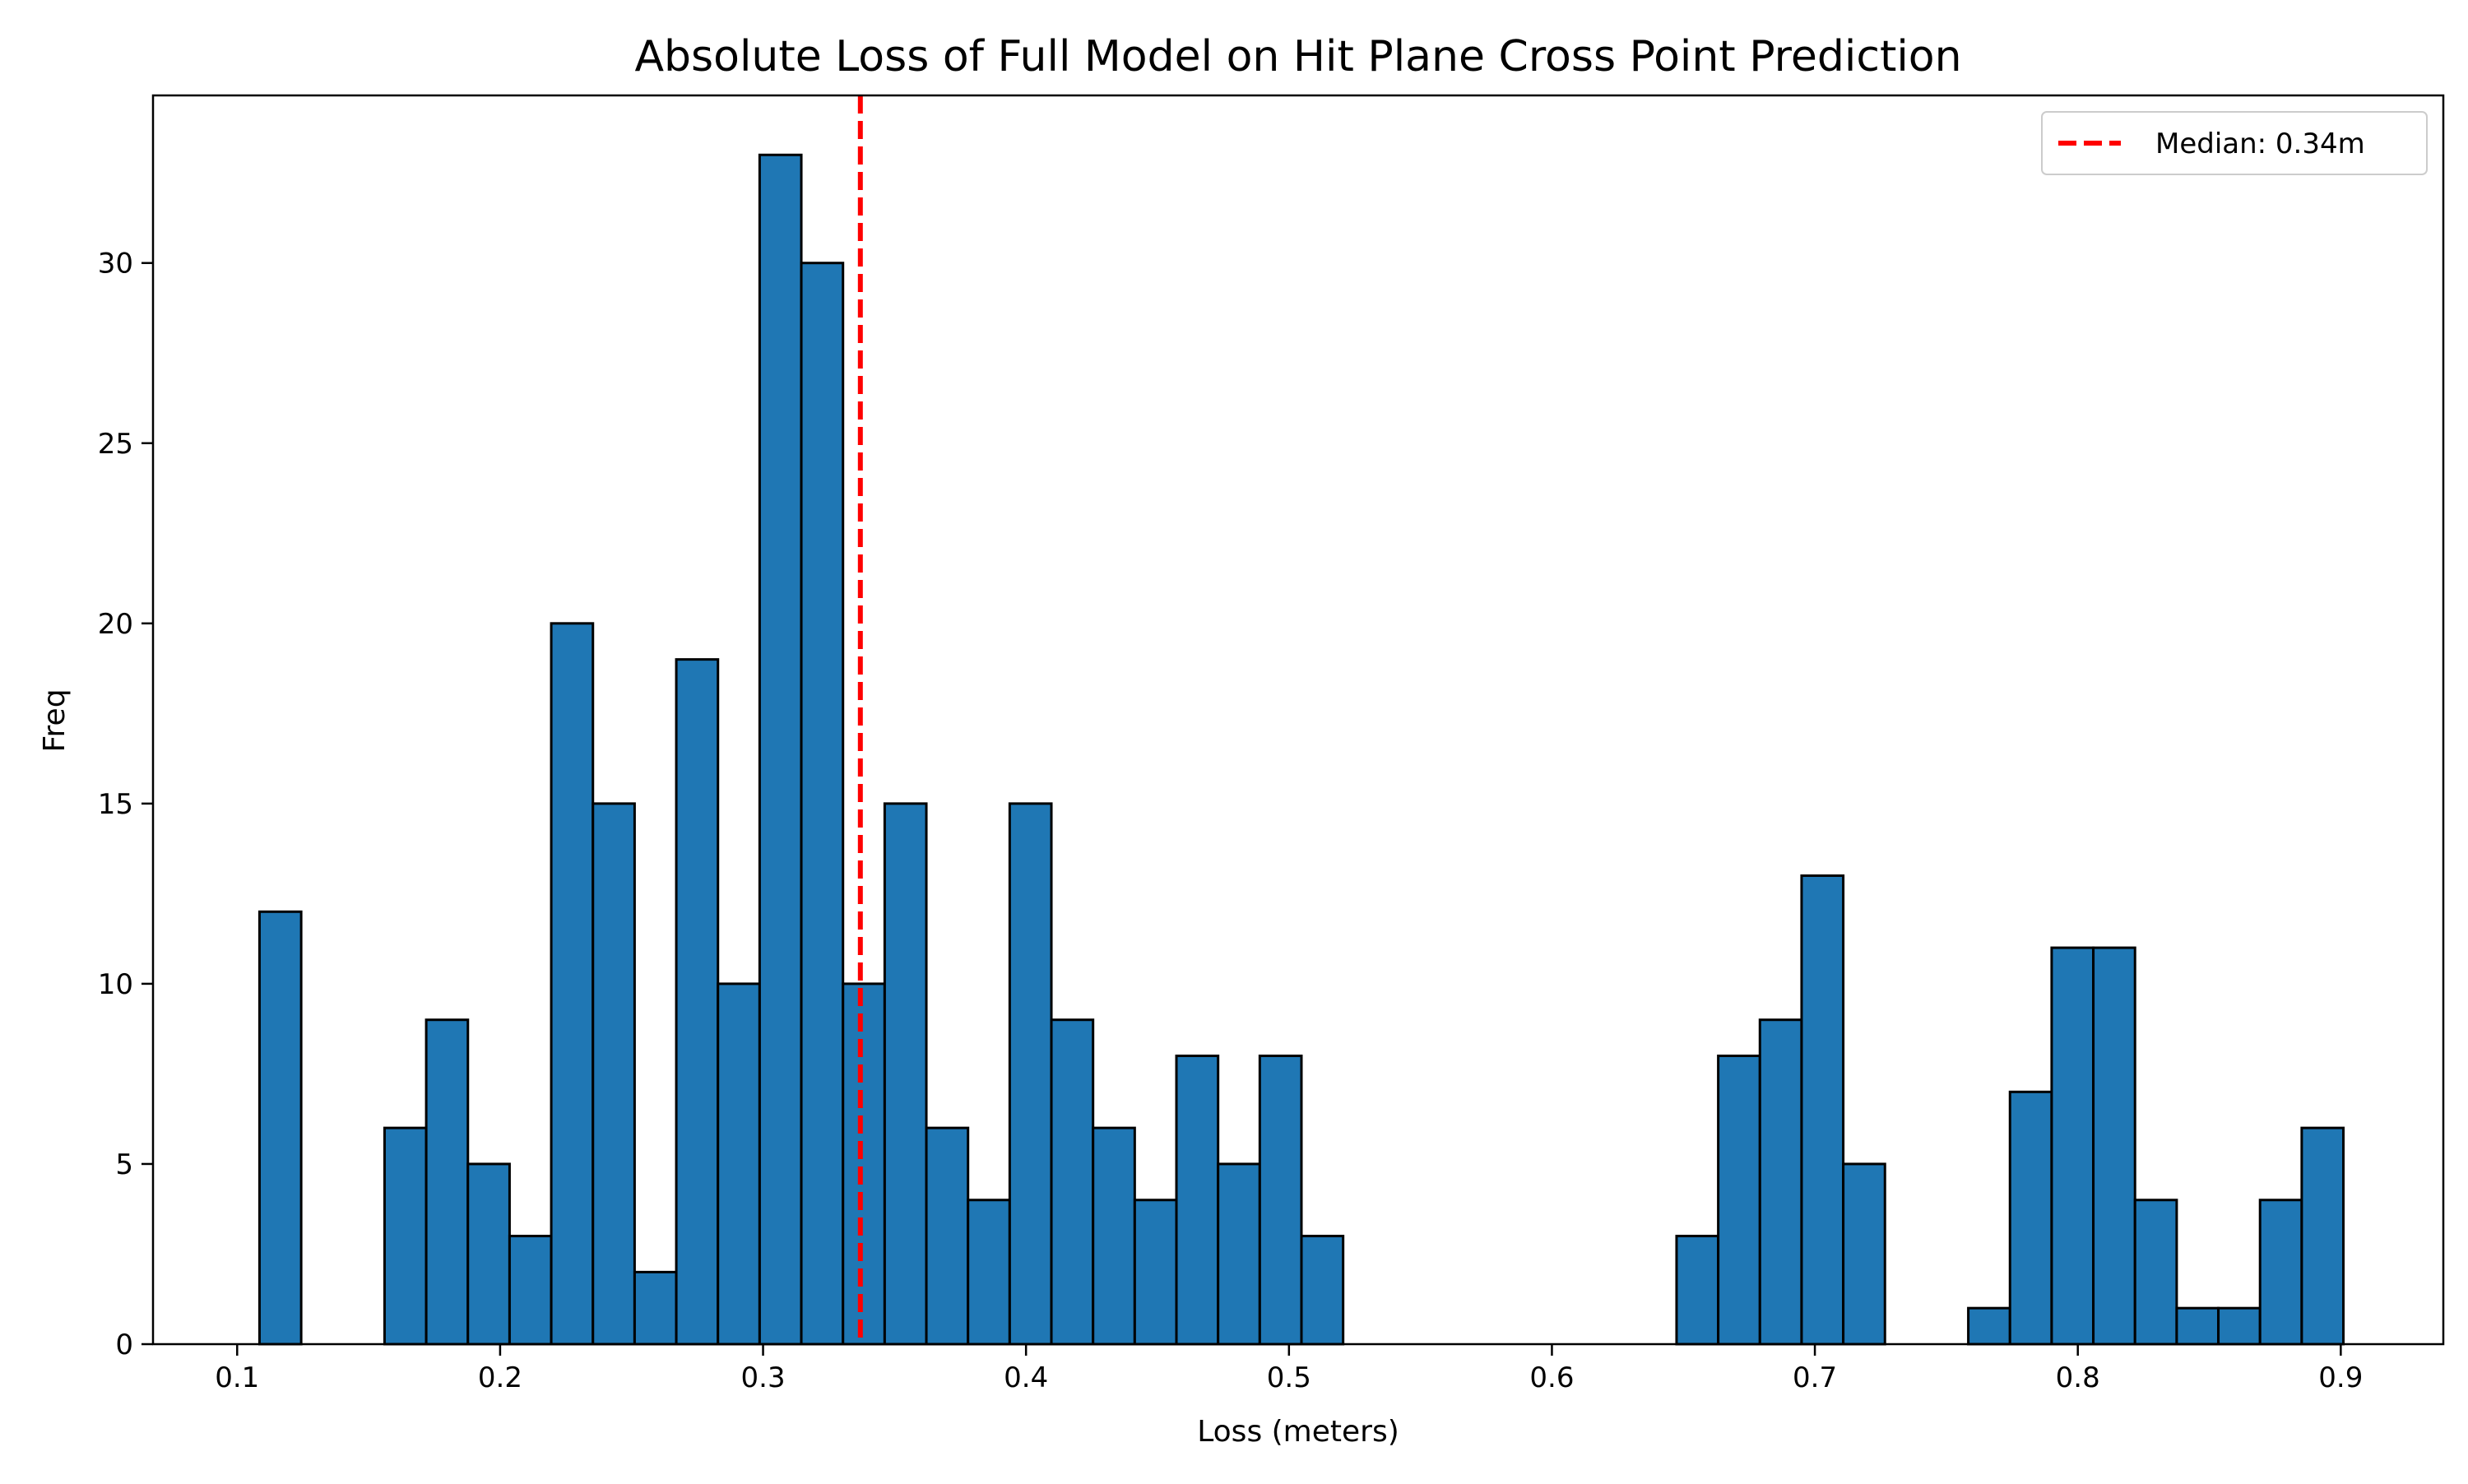 This screenshot has width=2468, height=1484. What do you see at coordinates (115, 264) in the screenshot?
I see `y-tick-label: 30` at bounding box center [115, 264].